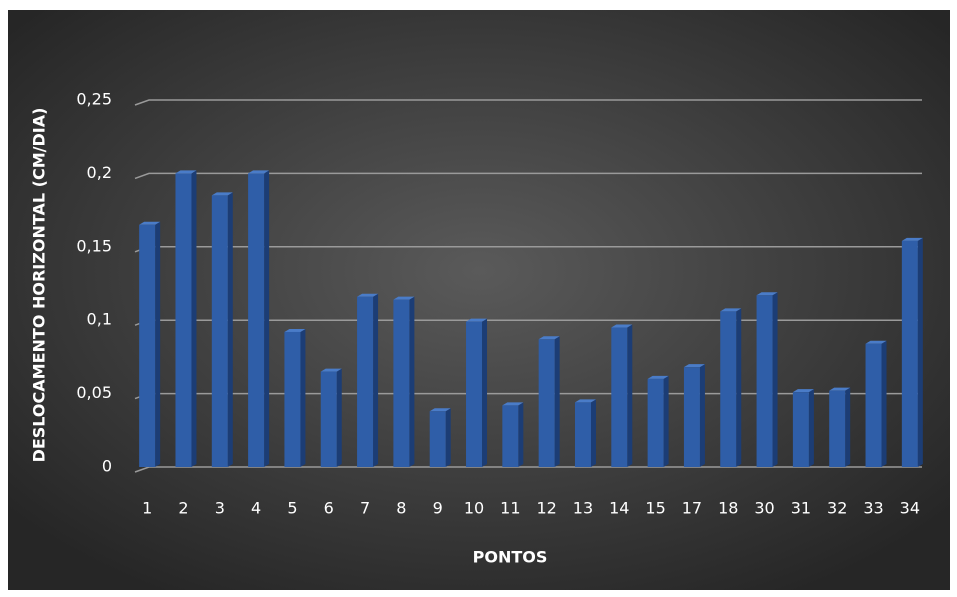 The width and height of the screenshot is (957, 597). What do you see at coordinates (292, 508) in the screenshot?
I see `x-tick-label: 5` at bounding box center [292, 508].